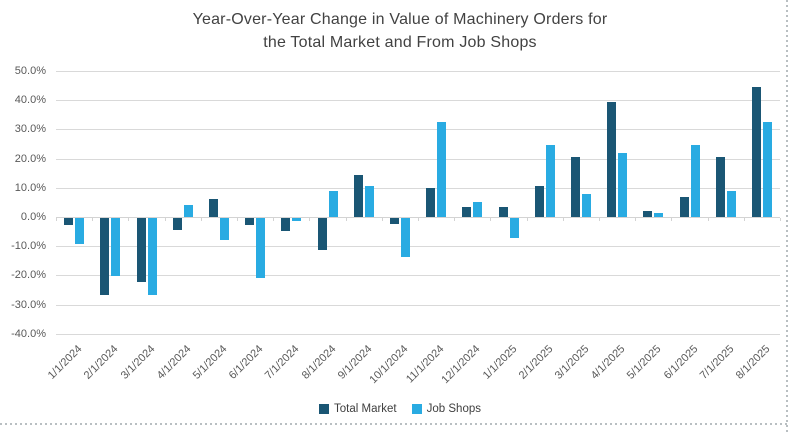  Describe the element at coordinates (28, 333) in the screenshot. I see `y-axis-tick-label: -40.0%` at that location.